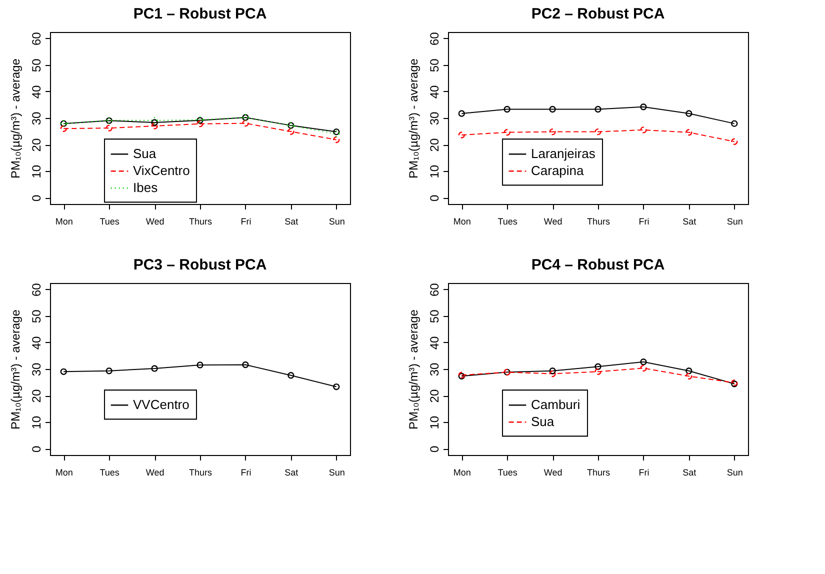  What do you see at coordinates (161, 170) in the screenshot?
I see `legend-label: VixCentro` at bounding box center [161, 170].